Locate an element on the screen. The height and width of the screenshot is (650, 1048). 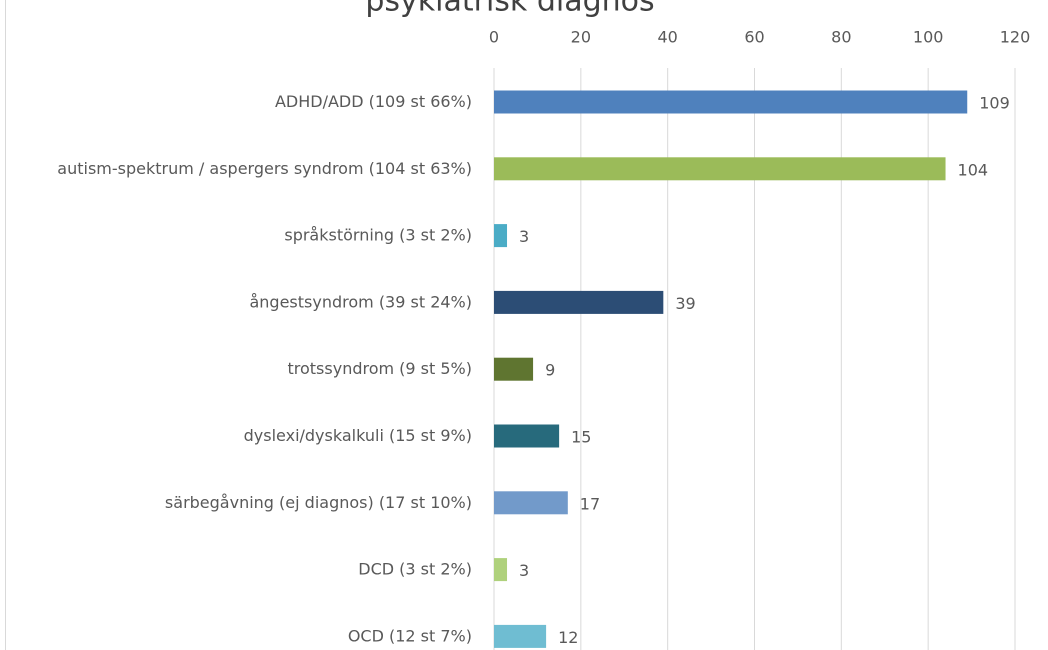
label-line: DCD (3 st 2%) is located at coordinates (415, 568).